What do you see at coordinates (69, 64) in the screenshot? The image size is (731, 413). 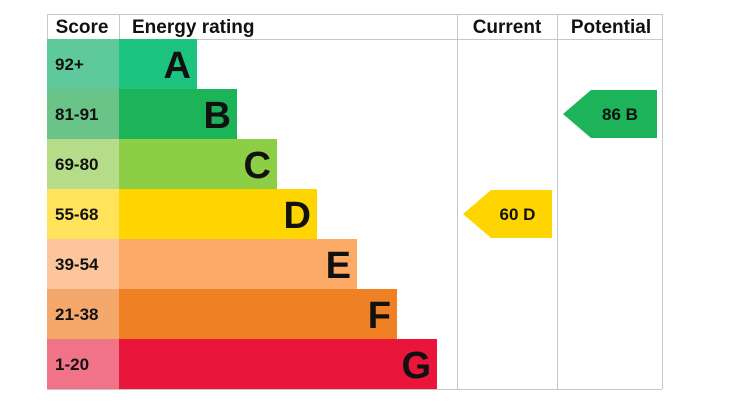 I see `score-label: 92+` at bounding box center [69, 64].